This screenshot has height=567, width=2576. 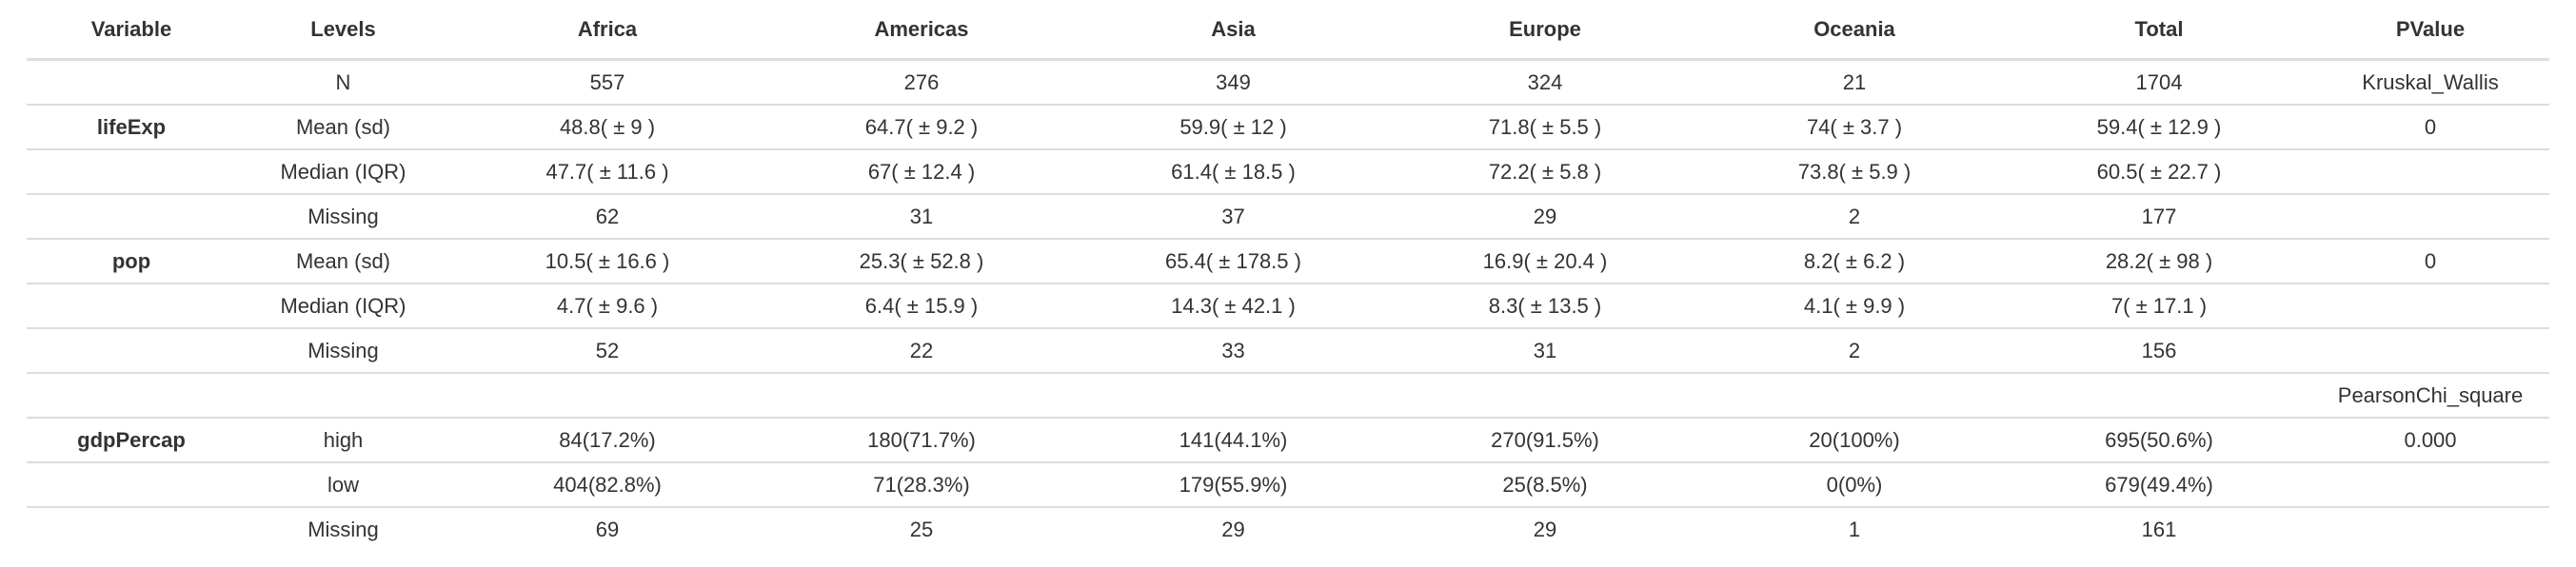 What do you see at coordinates (1545, 439) in the screenshot?
I see `cell-europe: 270(91.5%)` at bounding box center [1545, 439].